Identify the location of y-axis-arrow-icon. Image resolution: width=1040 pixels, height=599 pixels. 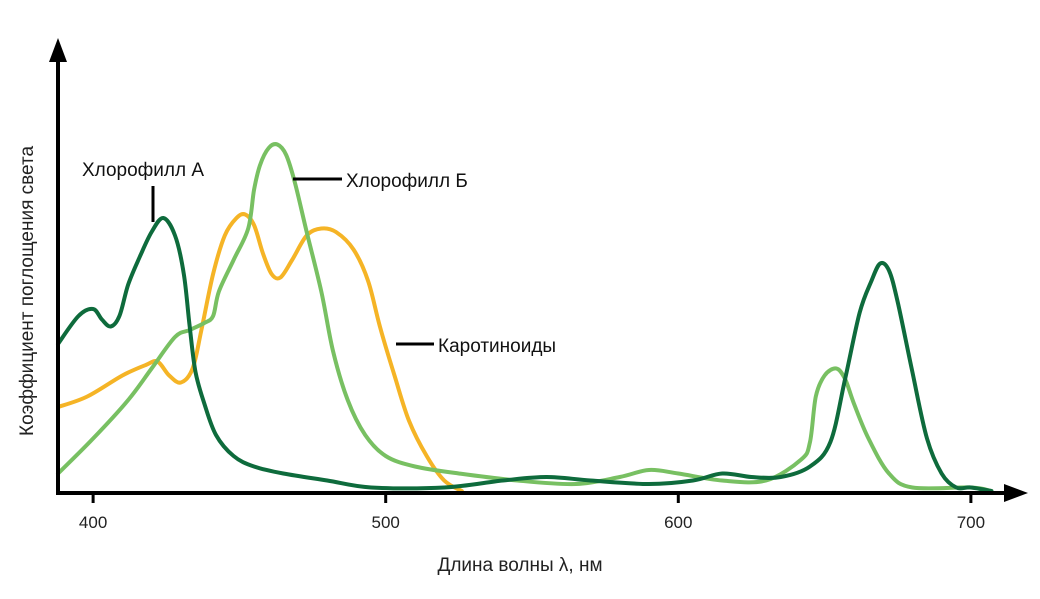
(58, 50).